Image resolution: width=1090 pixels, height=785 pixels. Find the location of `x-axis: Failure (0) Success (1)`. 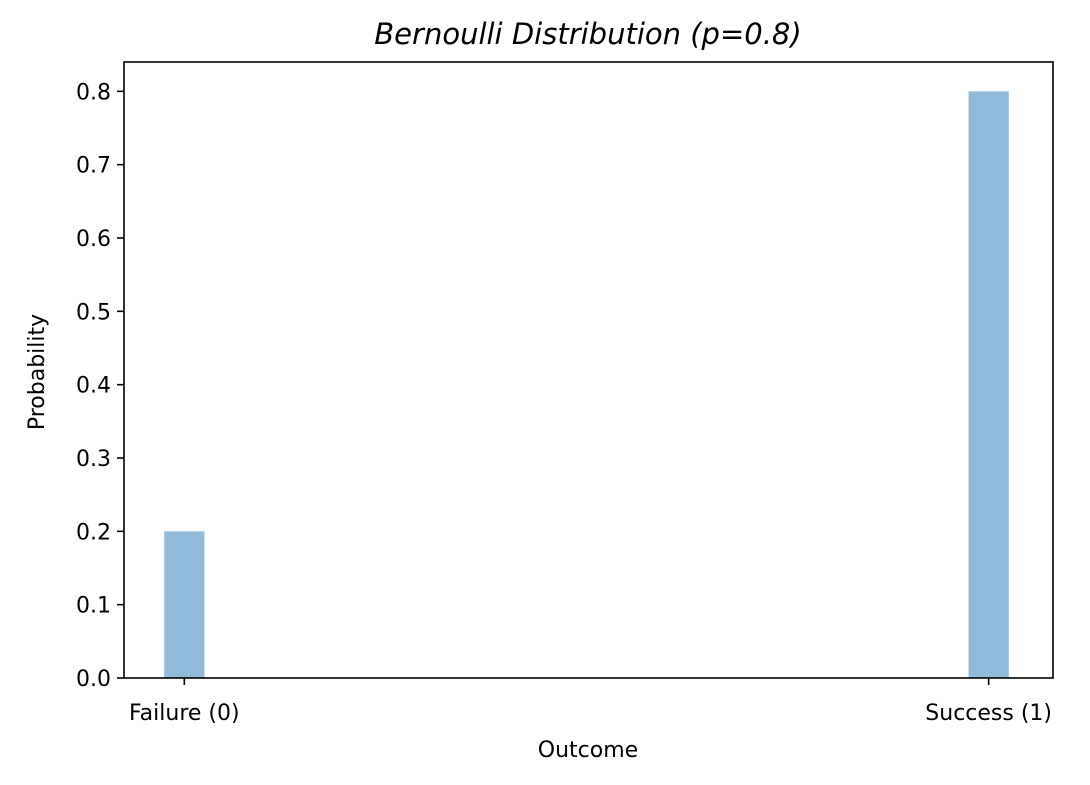

x-axis: Failure (0) Success (1) is located at coordinates (590, 702).